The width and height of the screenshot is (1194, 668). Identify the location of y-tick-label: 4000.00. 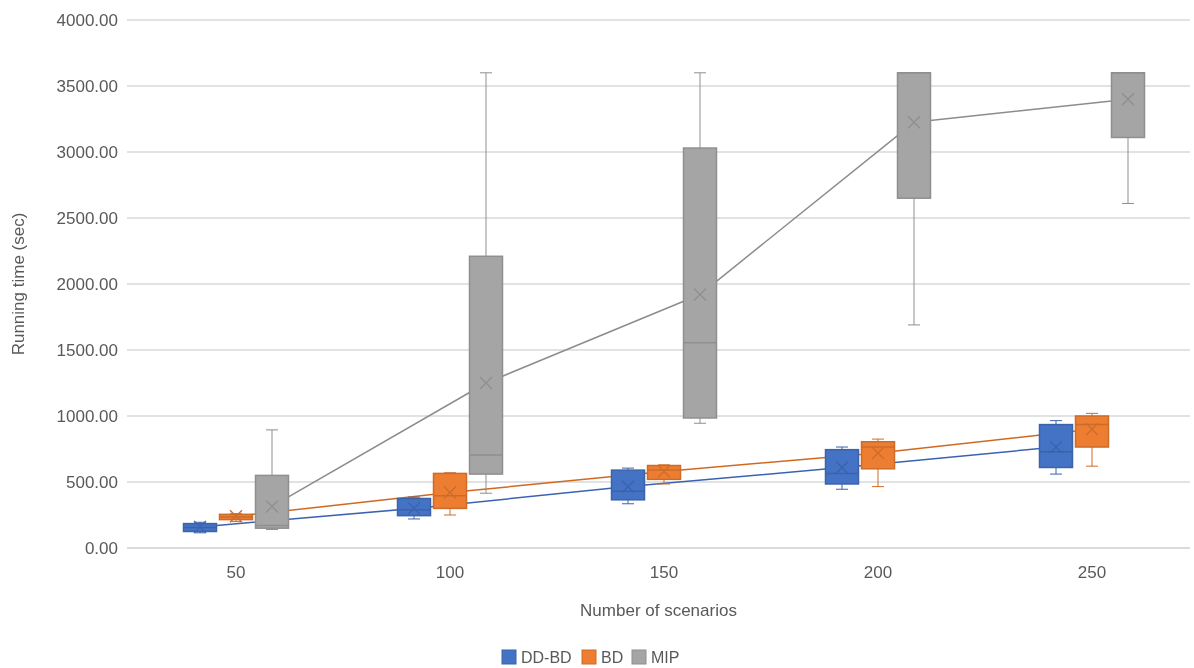
(87, 20).